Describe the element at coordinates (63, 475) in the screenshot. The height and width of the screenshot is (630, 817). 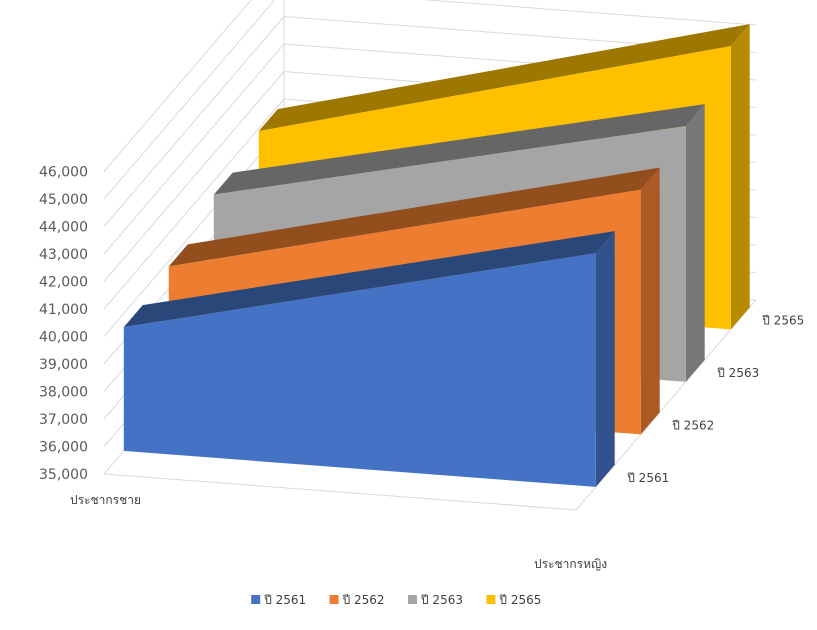
I see `y-tick-label: 35,000` at that location.